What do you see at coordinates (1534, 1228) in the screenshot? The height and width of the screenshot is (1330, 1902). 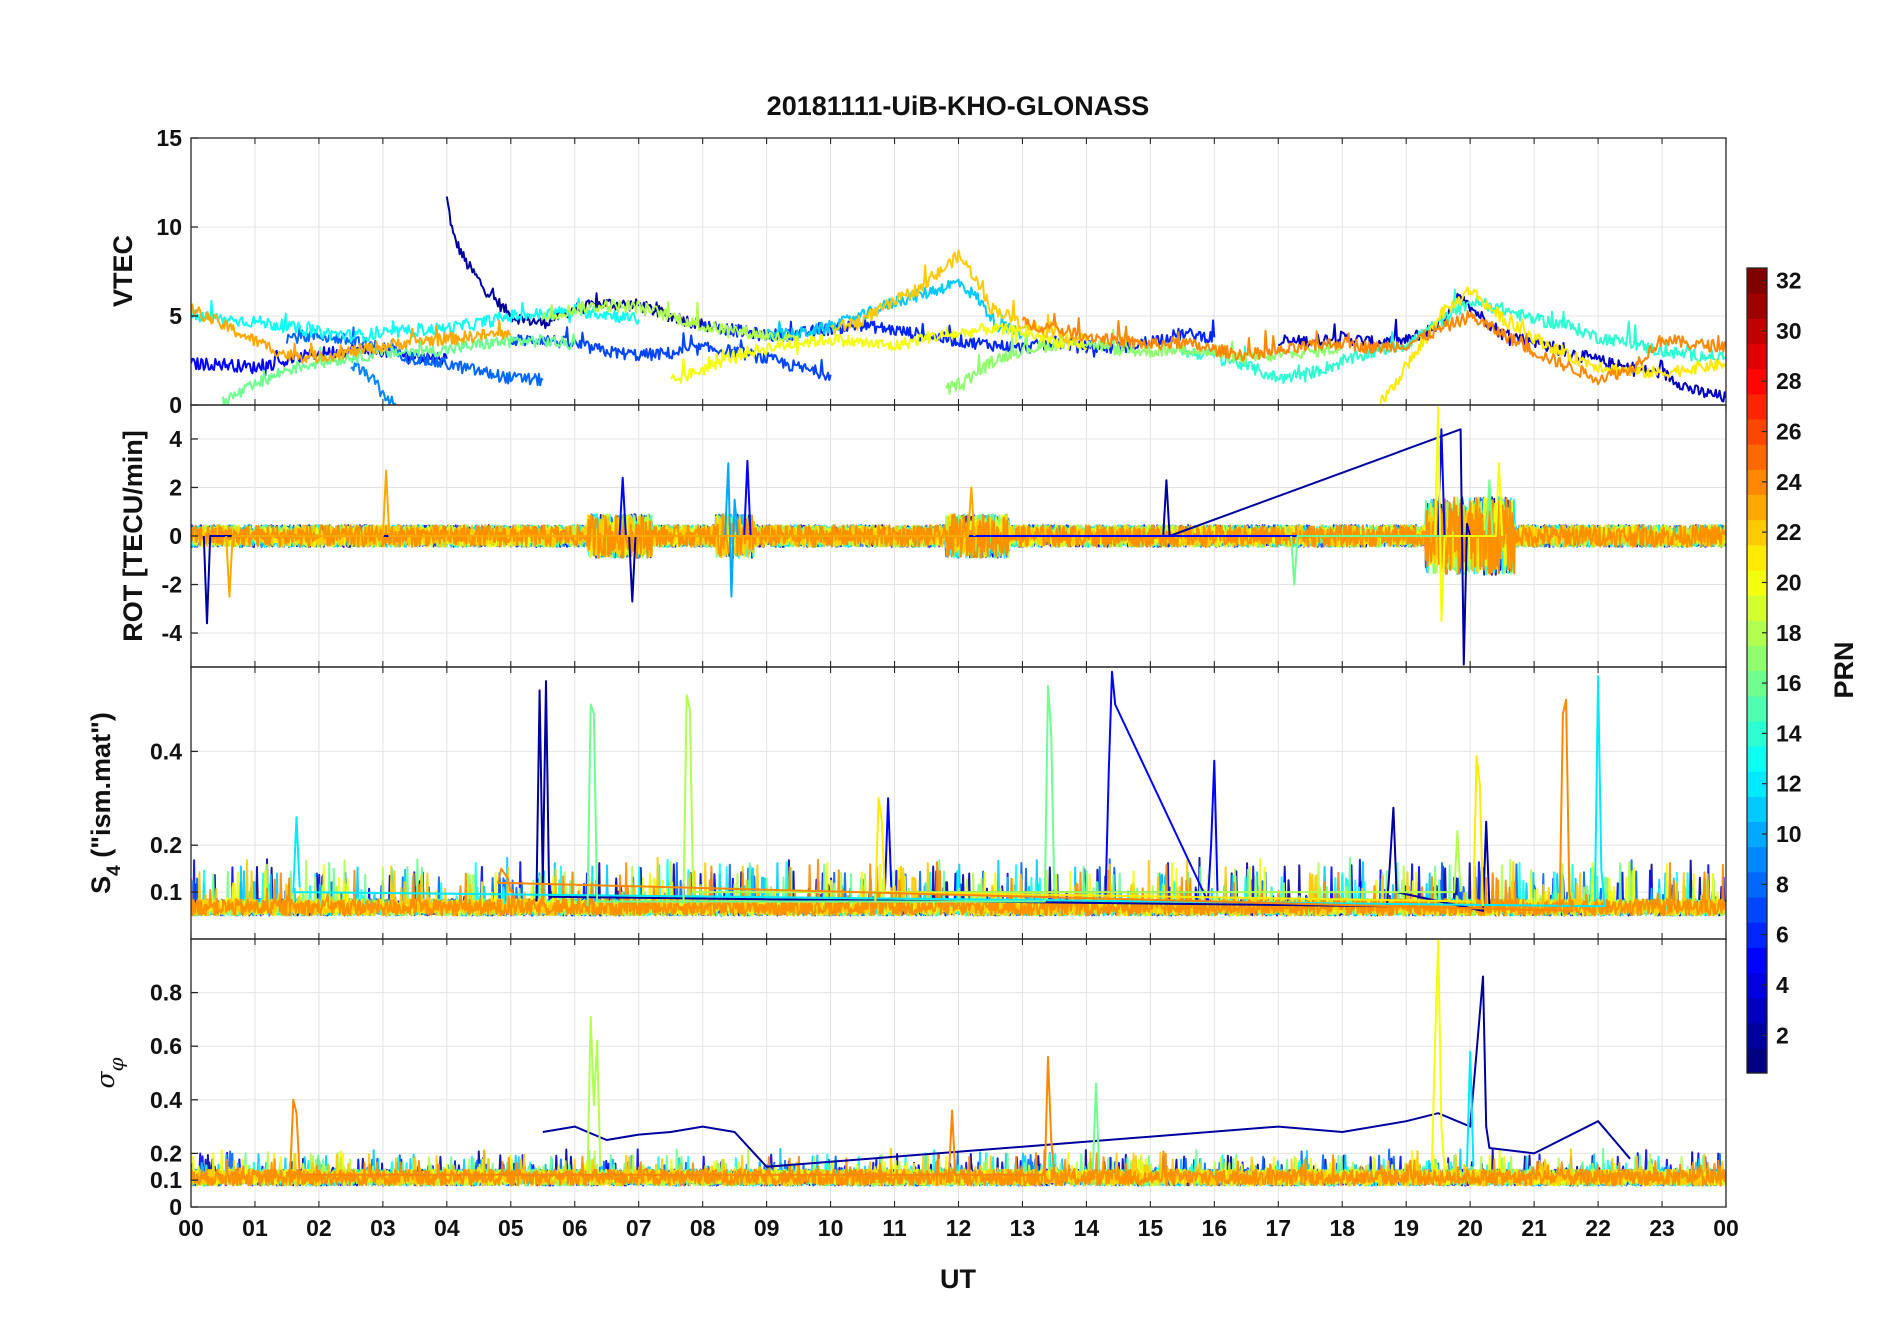 I see `x-tick-label: 21` at bounding box center [1534, 1228].